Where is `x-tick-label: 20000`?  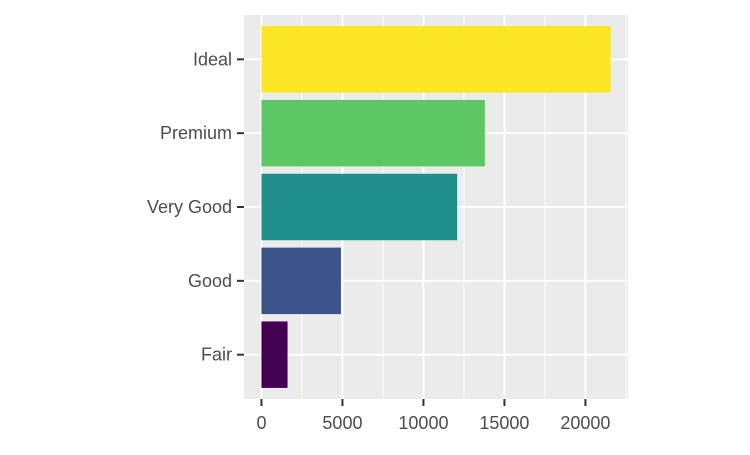
x-tick-label: 20000 is located at coordinates (585, 423).